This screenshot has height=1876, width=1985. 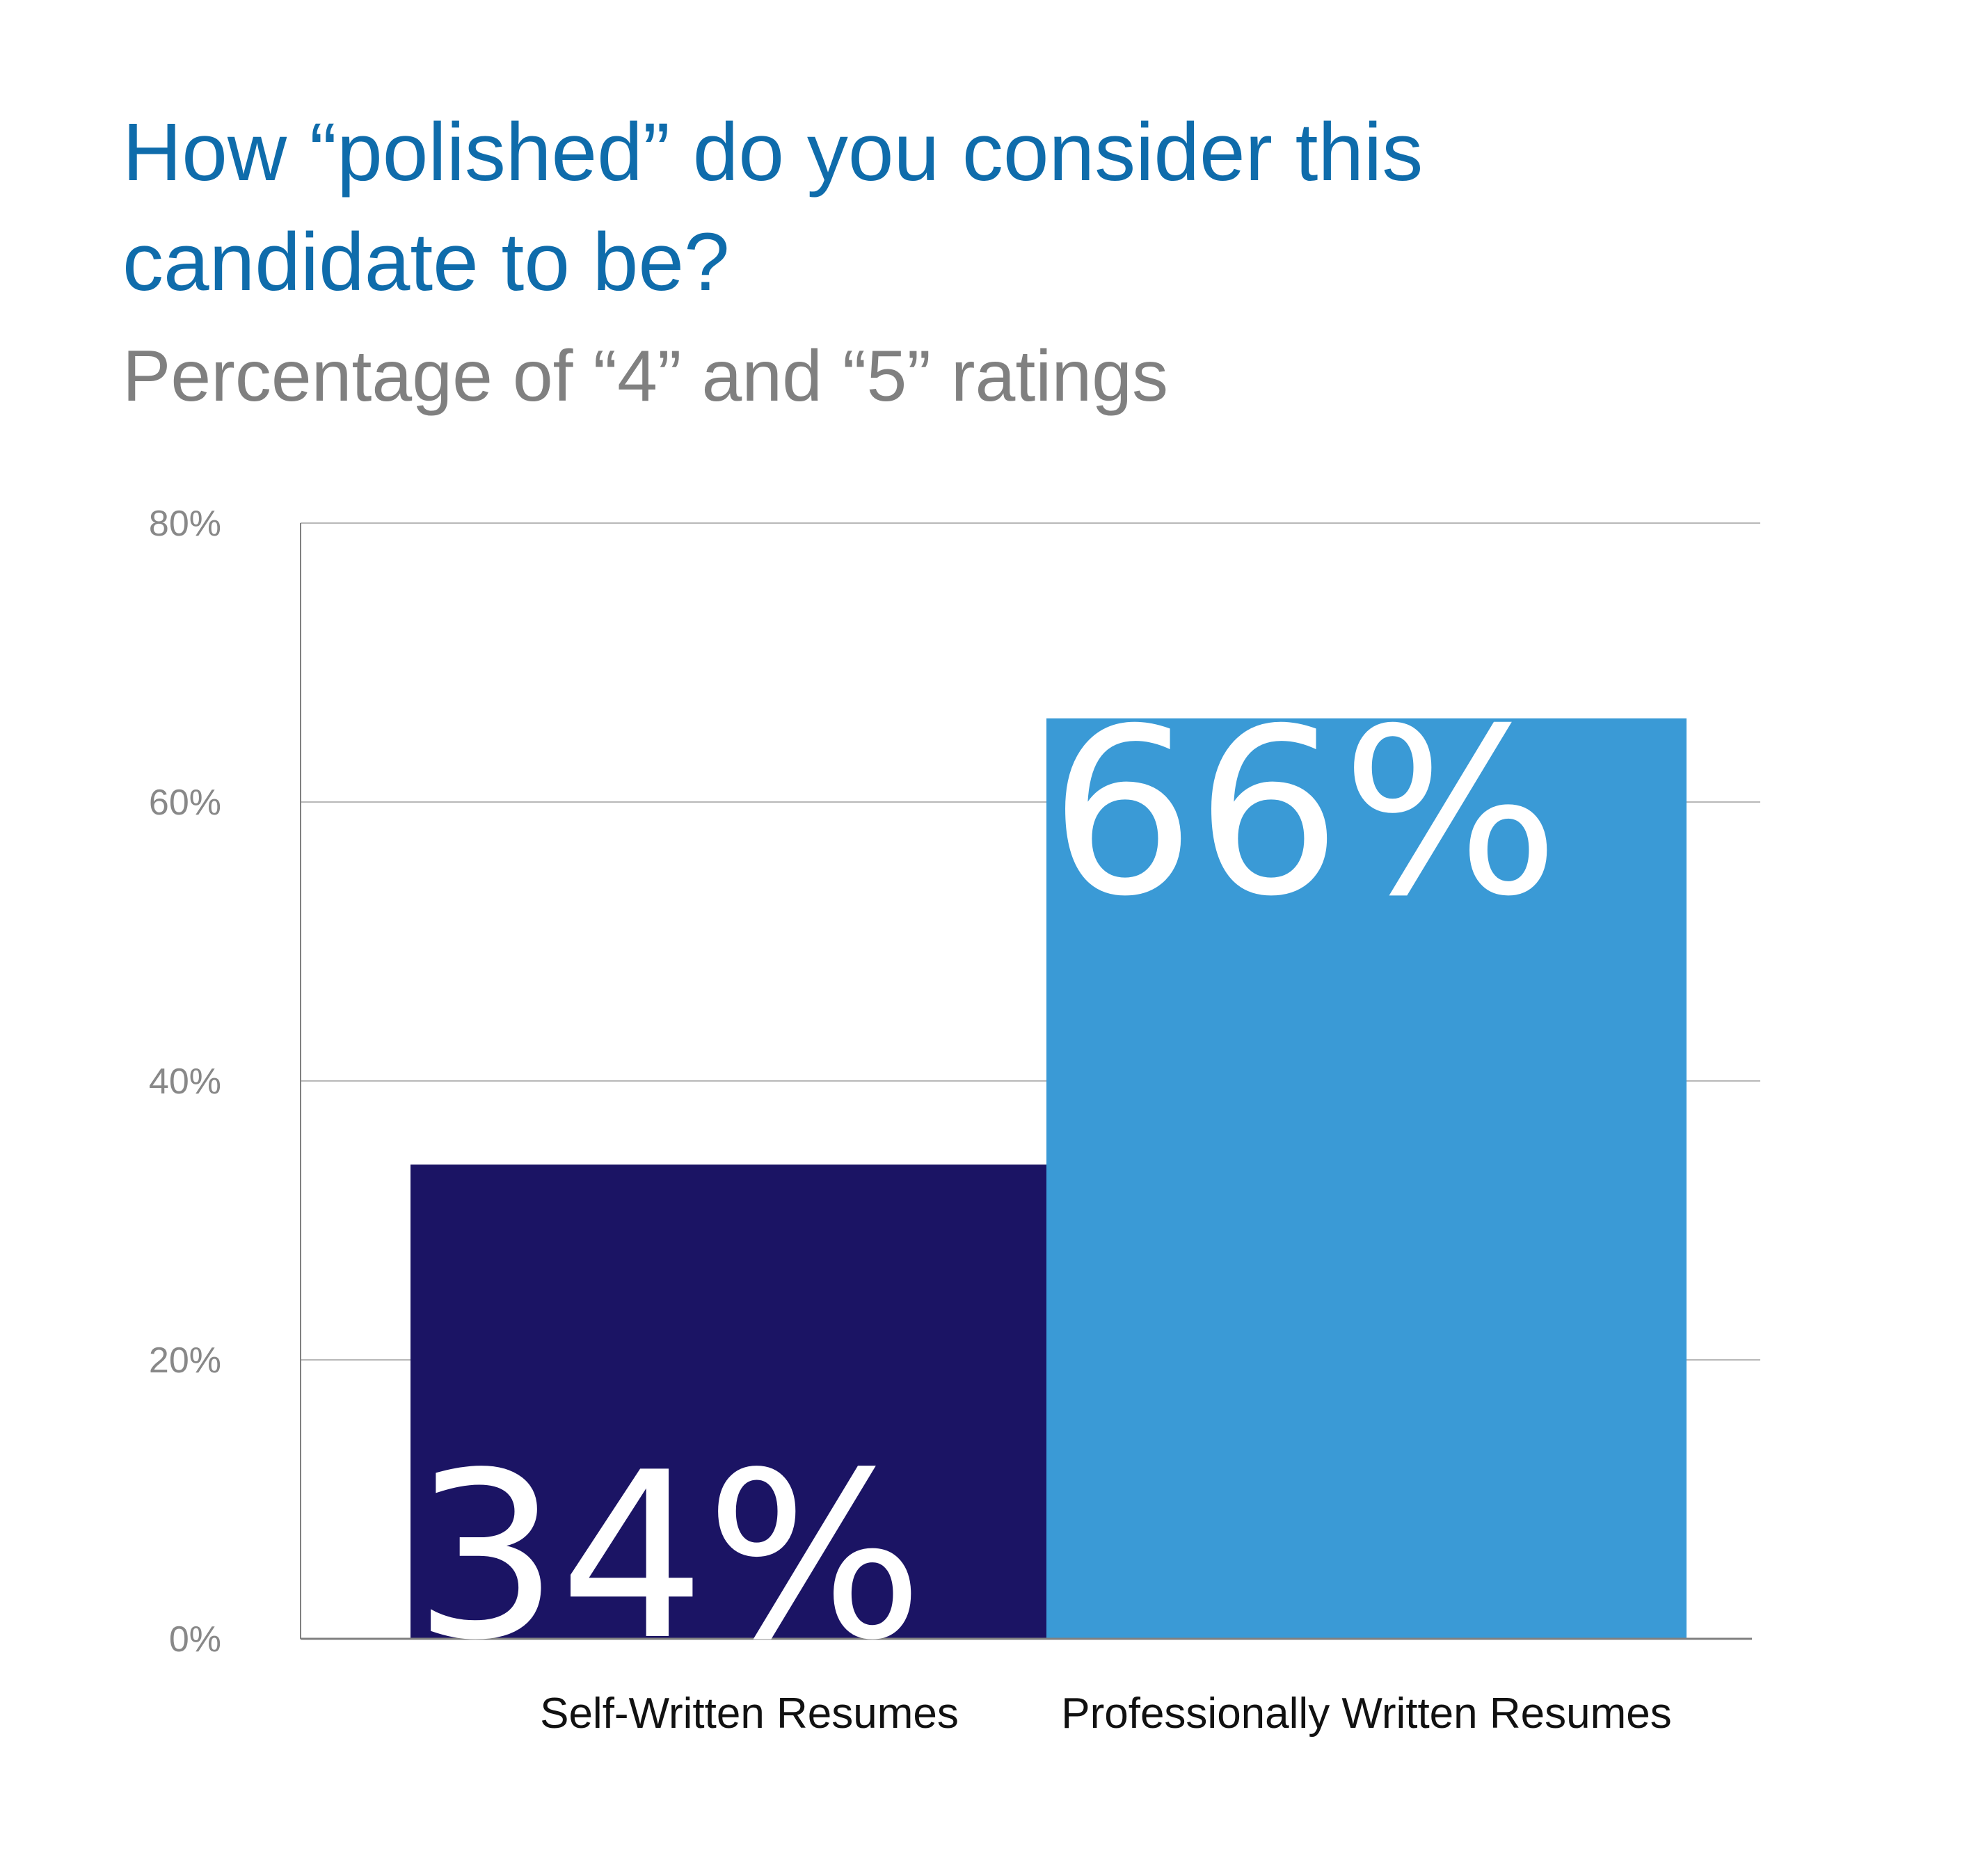 What do you see at coordinates (1304, 813) in the screenshot?
I see `value-label: 66%` at bounding box center [1304, 813].